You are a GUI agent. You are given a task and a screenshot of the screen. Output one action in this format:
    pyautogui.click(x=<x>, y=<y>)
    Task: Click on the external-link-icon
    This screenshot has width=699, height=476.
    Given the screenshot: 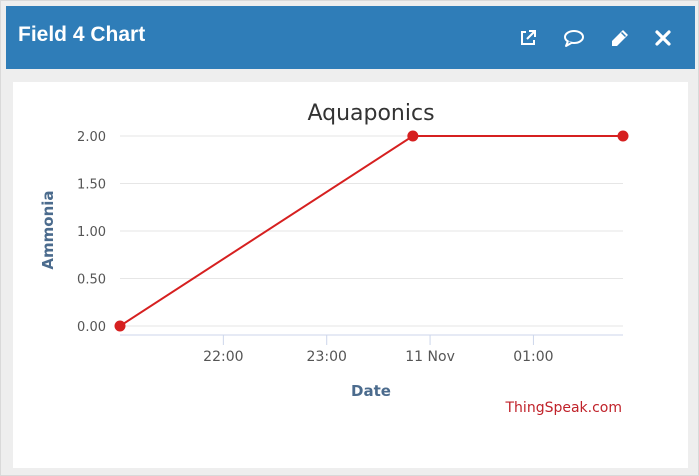 What is the action you would take?
    pyautogui.click(x=528, y=37)
    